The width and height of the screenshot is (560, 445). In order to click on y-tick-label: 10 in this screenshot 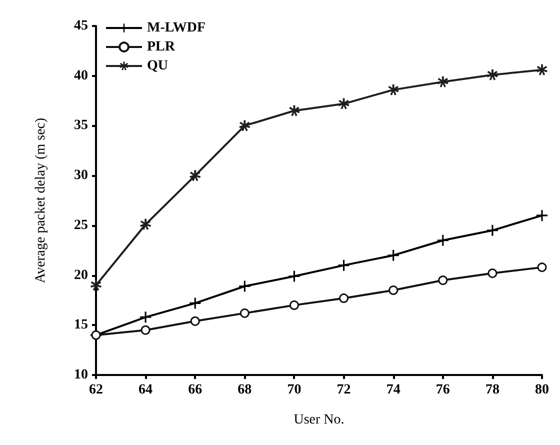, I will do `click(81, 375)`.